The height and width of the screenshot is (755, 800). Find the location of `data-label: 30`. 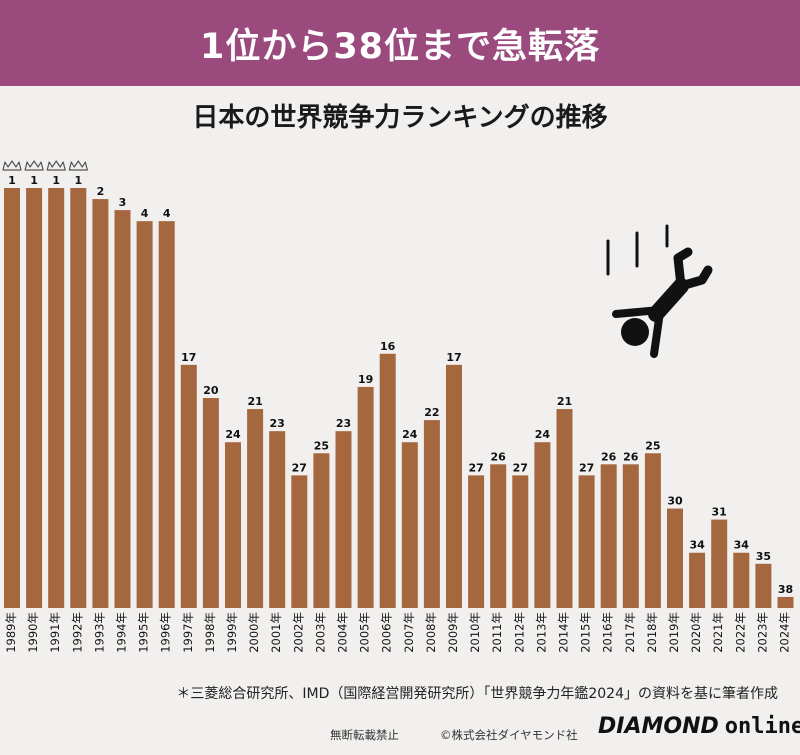

data-label: 30 is located at coordinates (675, 501).